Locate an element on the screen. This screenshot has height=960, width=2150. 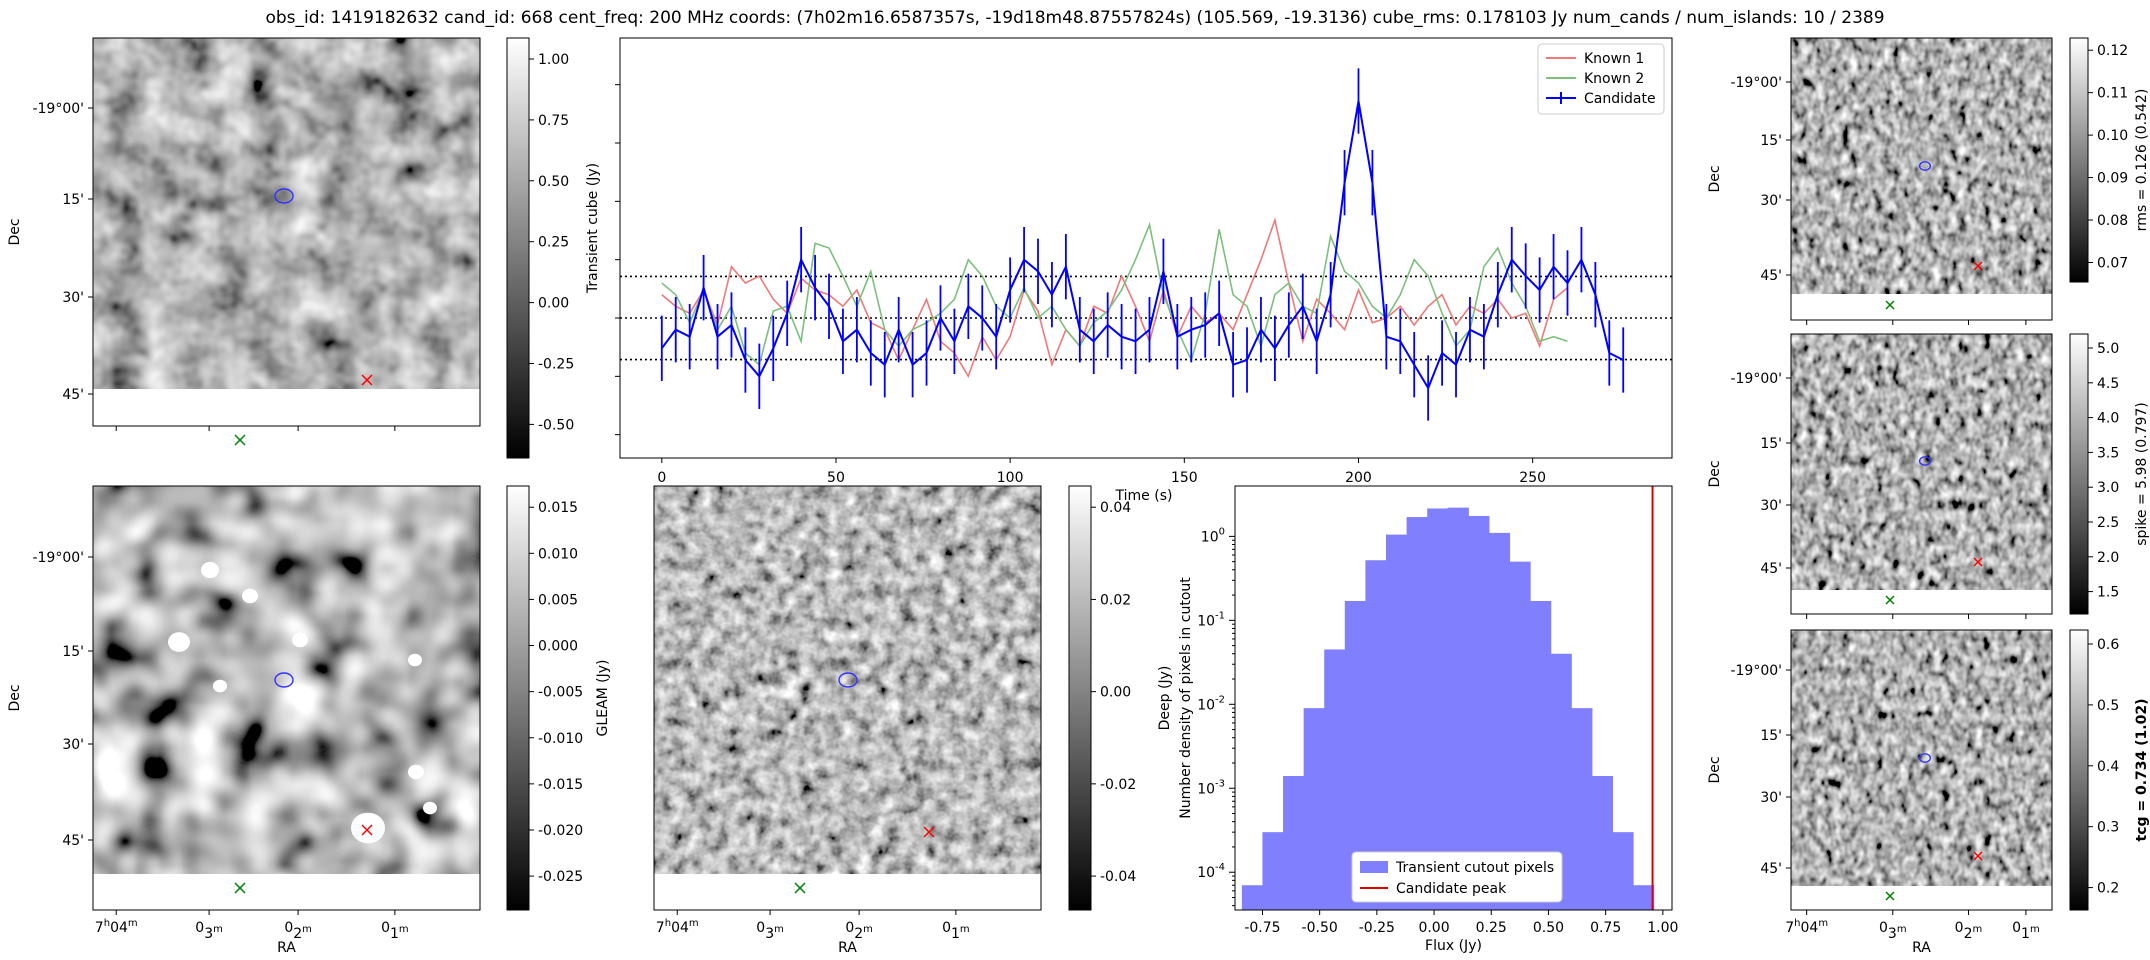
tcg-blank-strip is located at coordinates (1921, 898).